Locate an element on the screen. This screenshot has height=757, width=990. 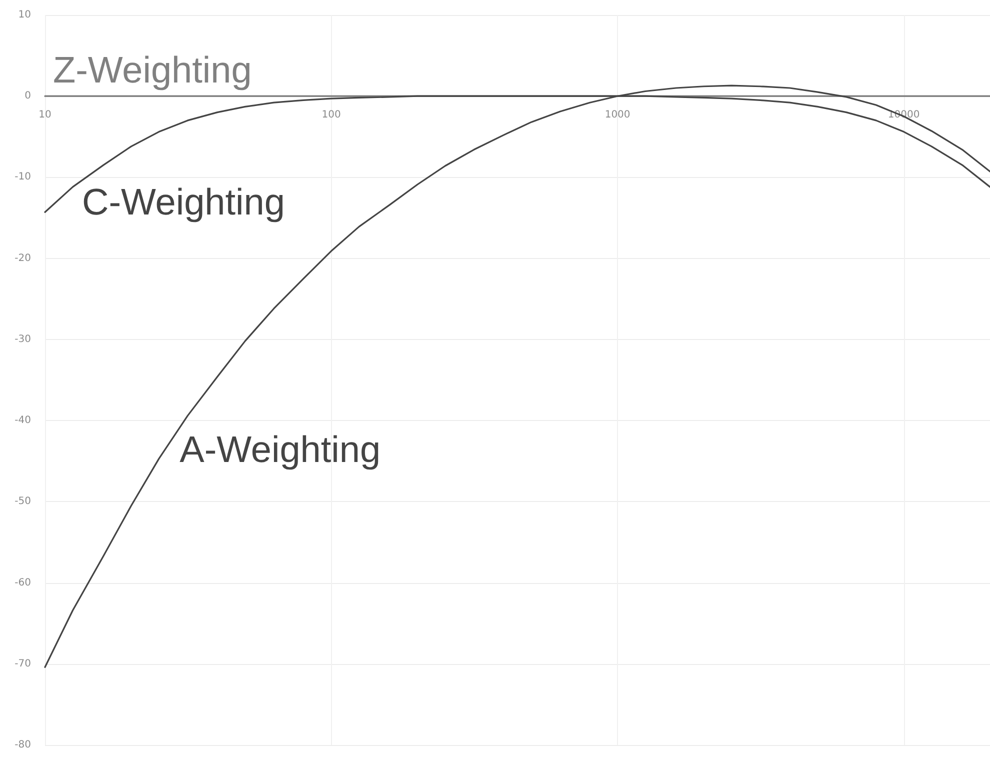
y-tick-label: -20 is located at coordinates (22, 258).